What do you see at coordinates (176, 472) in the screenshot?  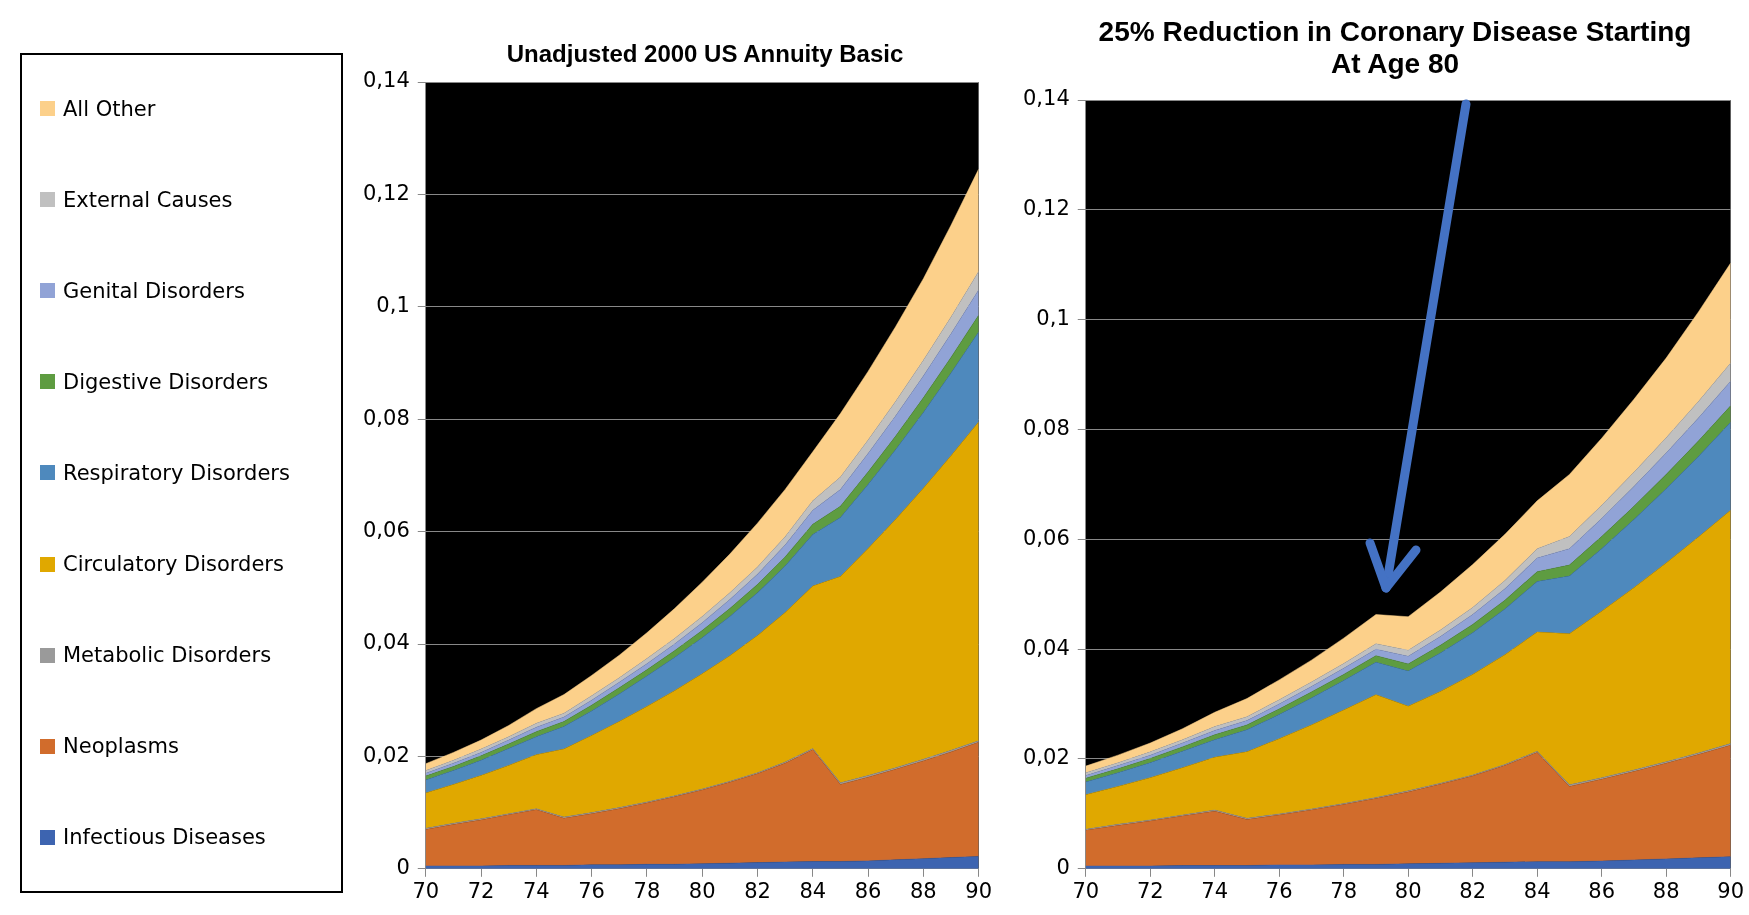 I see `legend-label: Respiratory Disorders` at bounding box center [176, 472].